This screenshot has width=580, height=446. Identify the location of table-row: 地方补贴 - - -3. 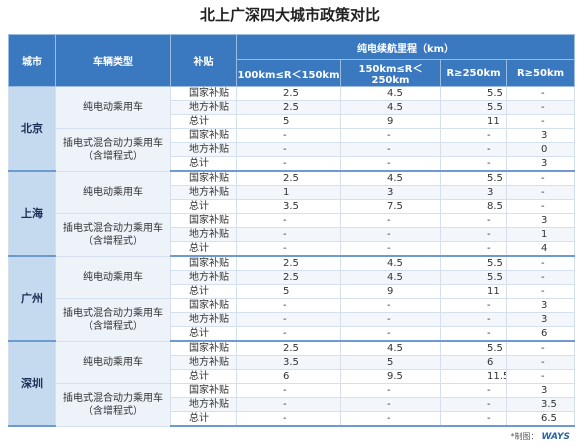
(292, 319).